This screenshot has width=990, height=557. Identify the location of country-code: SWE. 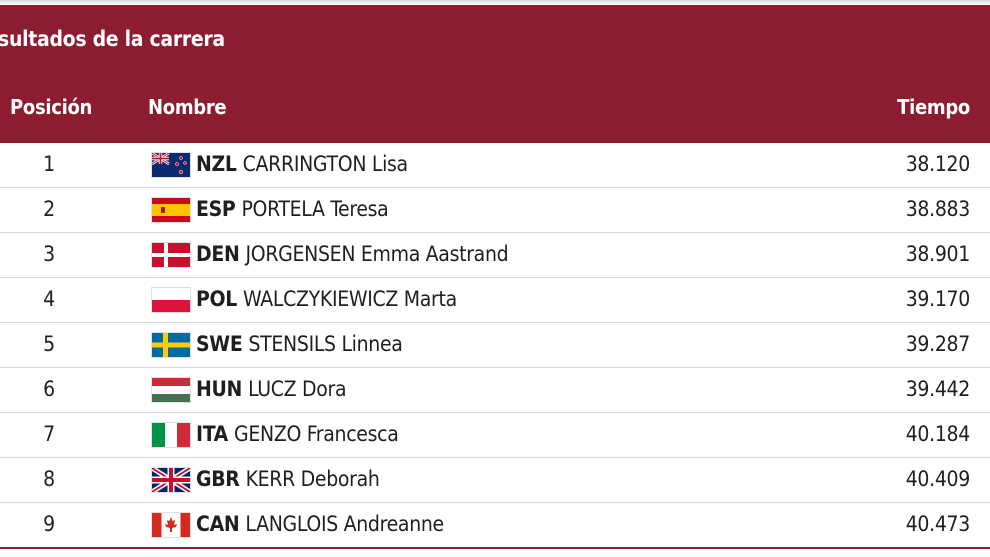
(219, 344).